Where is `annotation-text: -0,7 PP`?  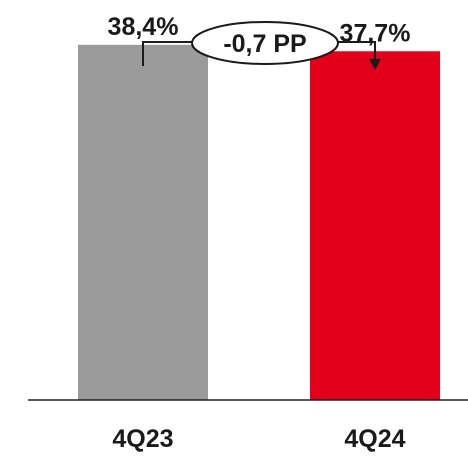 annotation-text: -0,7 PP is located at coordinates (264, 44).